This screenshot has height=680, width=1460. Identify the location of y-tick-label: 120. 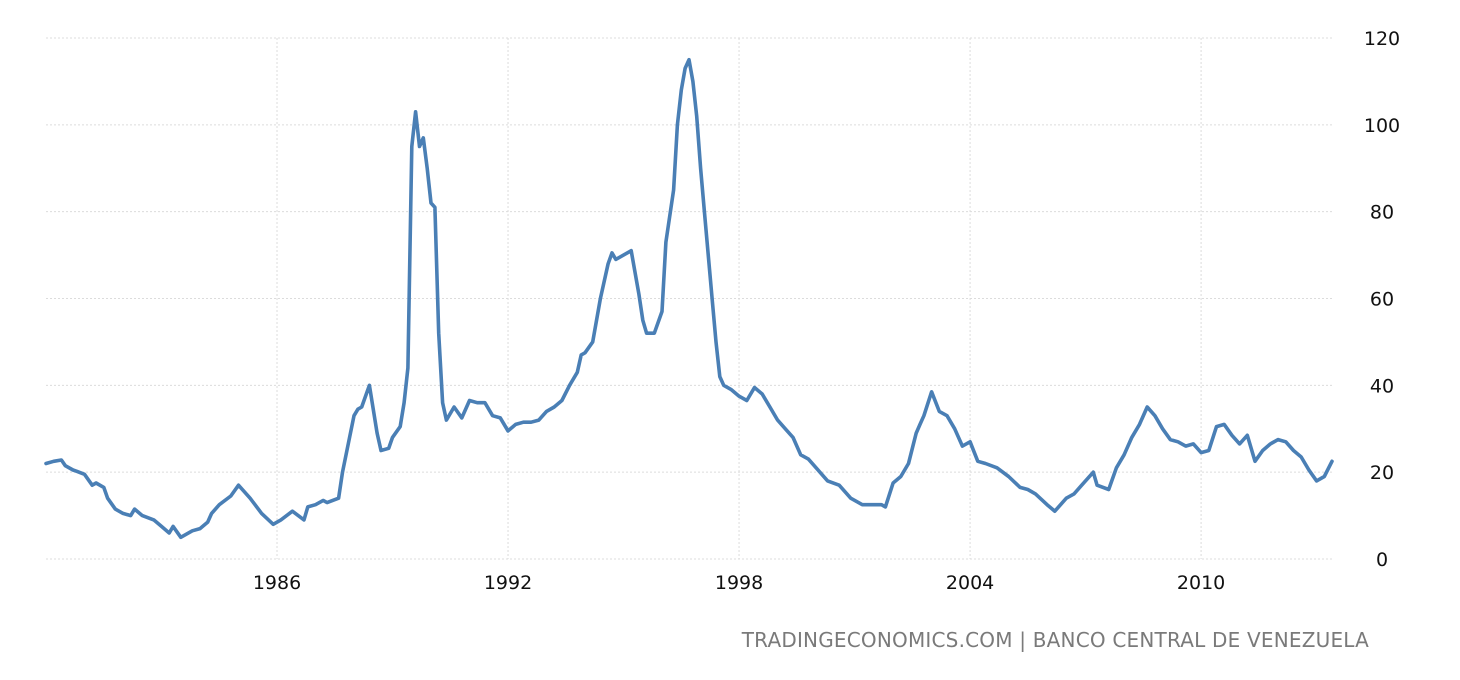
(1382, 39).